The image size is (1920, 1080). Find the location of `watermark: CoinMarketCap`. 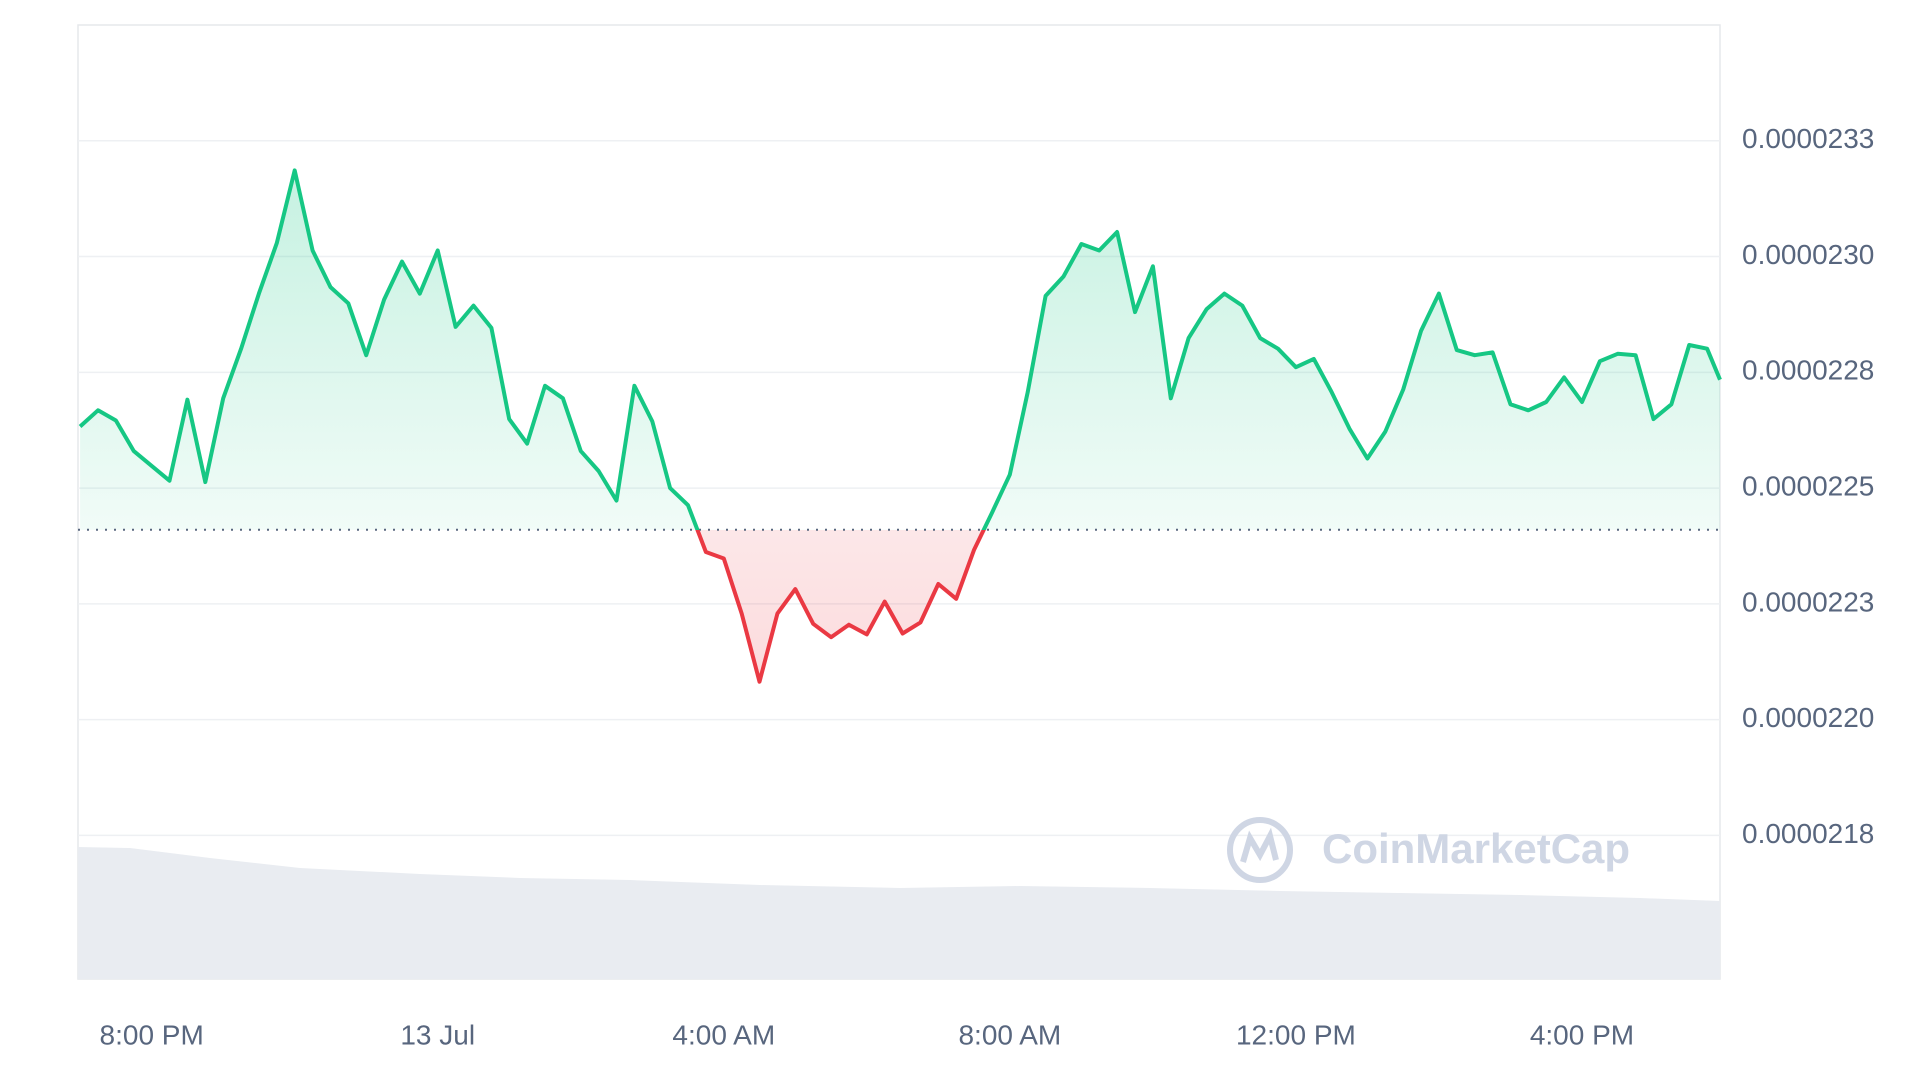

watermark: CoinMarketCap is located at coordinates (1476, 848).